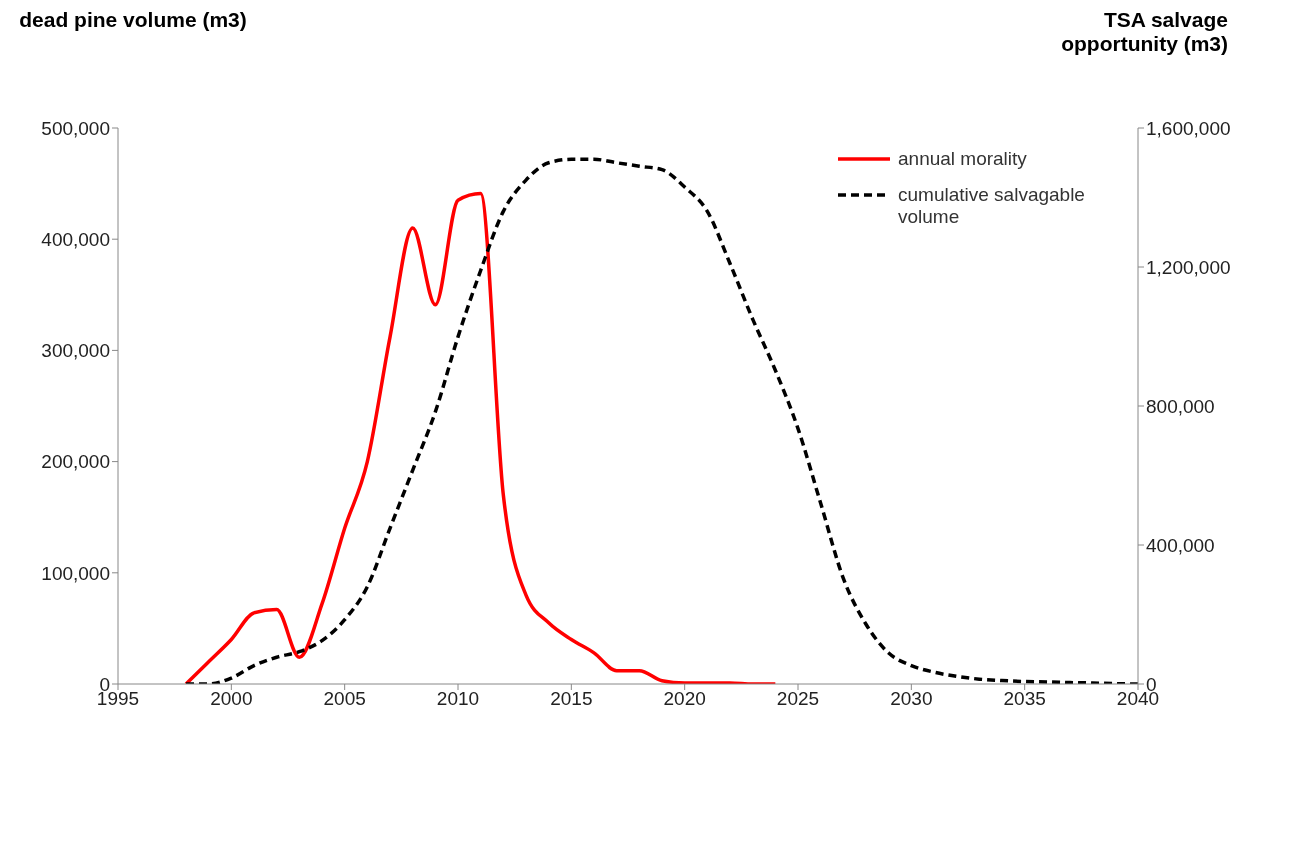 The height and width of the screenshot is (844, 1297). I want to click on x-tick-label: 2025, so click(798, 699).